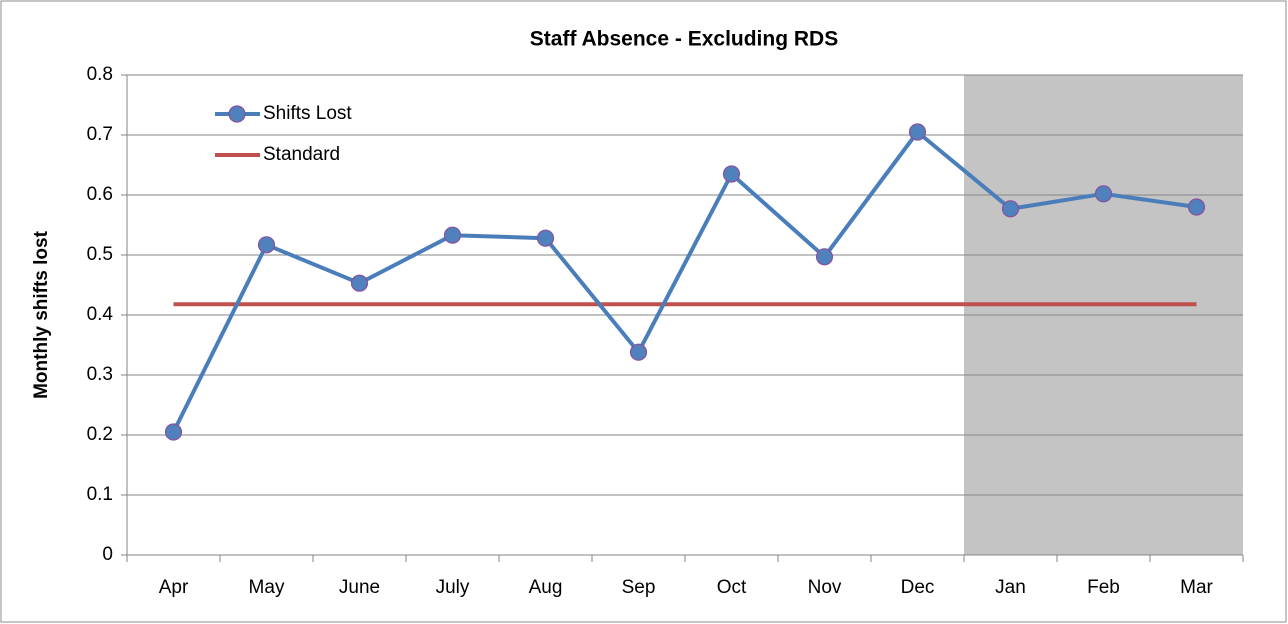  Describe the element at coordinates (100, 374) in the screenshot. I see `y-tick-label: 0.3` at that location.